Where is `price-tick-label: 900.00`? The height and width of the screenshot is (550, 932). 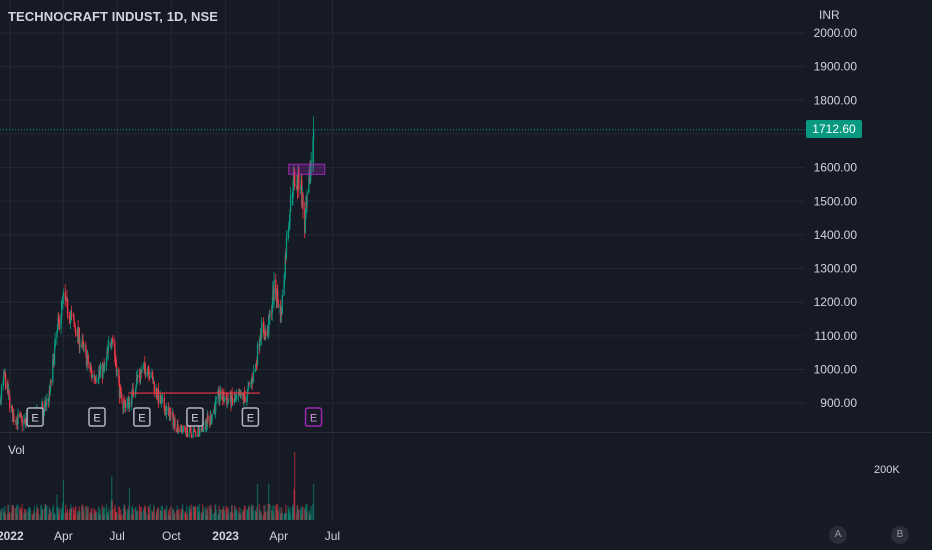
price-tick-label: 900.00 is located at coordinates (838, 403).